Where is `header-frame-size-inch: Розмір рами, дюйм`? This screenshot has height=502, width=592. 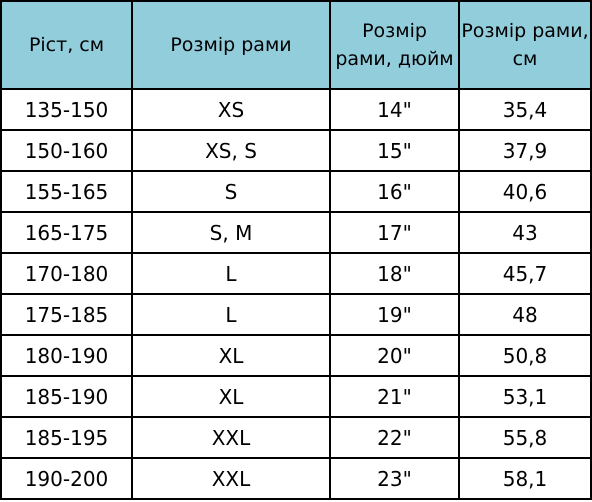 header-frame-size-inch: Розмір рами, дюйм is located at coordinates (394, 45).